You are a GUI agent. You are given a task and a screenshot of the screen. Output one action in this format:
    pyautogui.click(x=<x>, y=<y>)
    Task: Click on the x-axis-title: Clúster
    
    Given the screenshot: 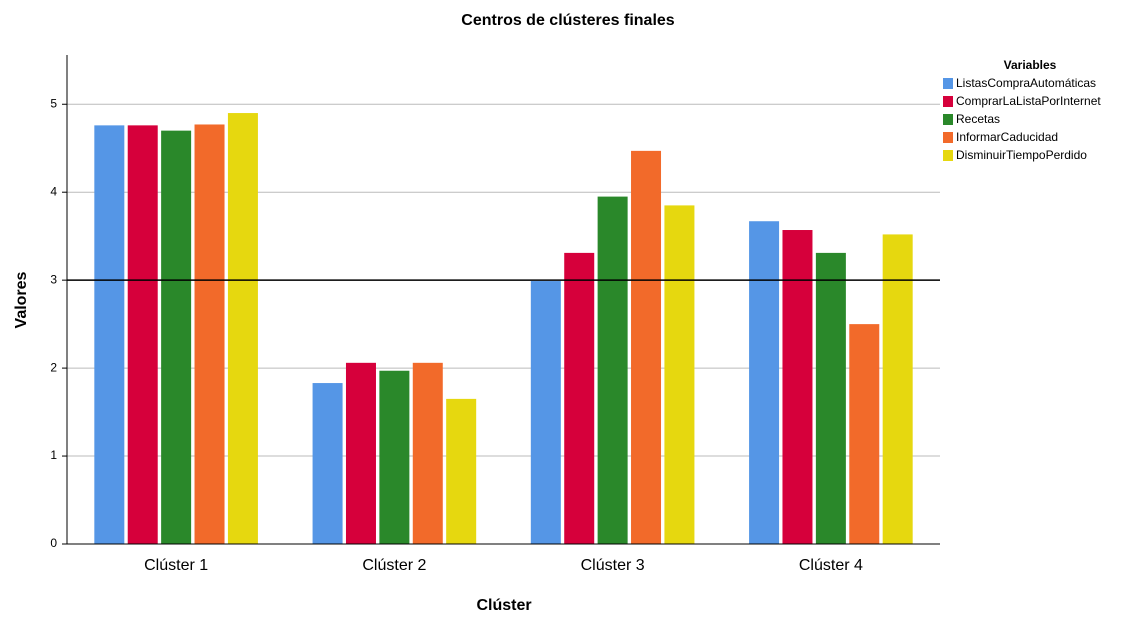 What is the action you would take?
    pyautogui.click(x=503, y=605)
    